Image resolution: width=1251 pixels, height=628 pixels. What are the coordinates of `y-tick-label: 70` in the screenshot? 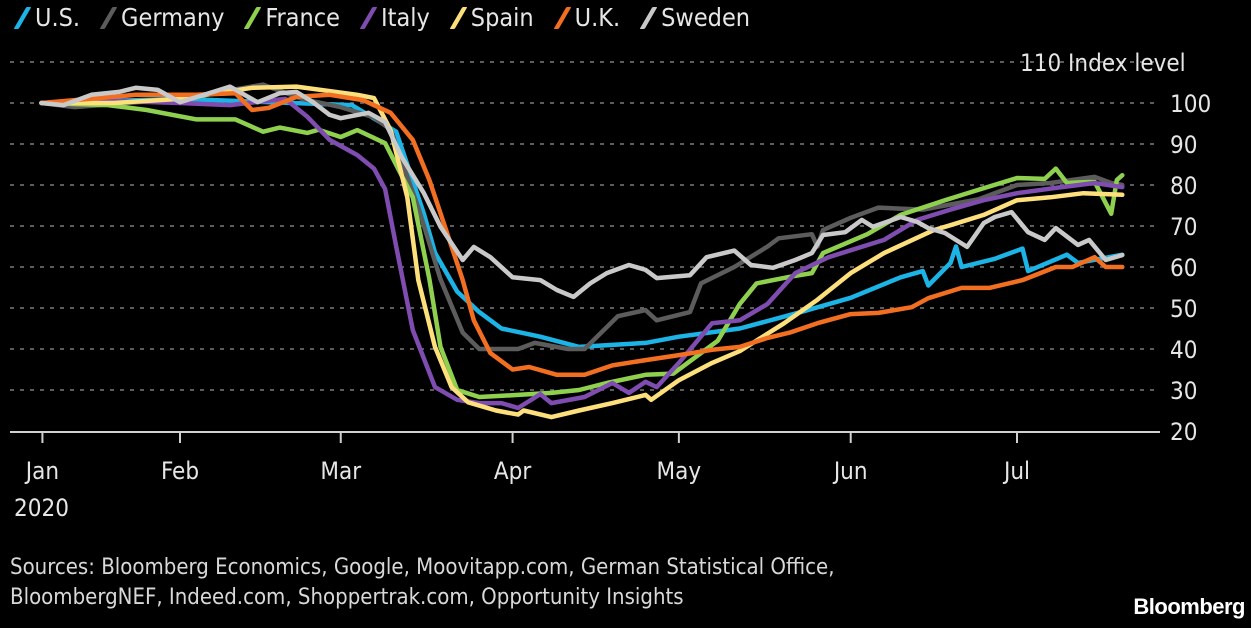 It's located at (1183, 227).